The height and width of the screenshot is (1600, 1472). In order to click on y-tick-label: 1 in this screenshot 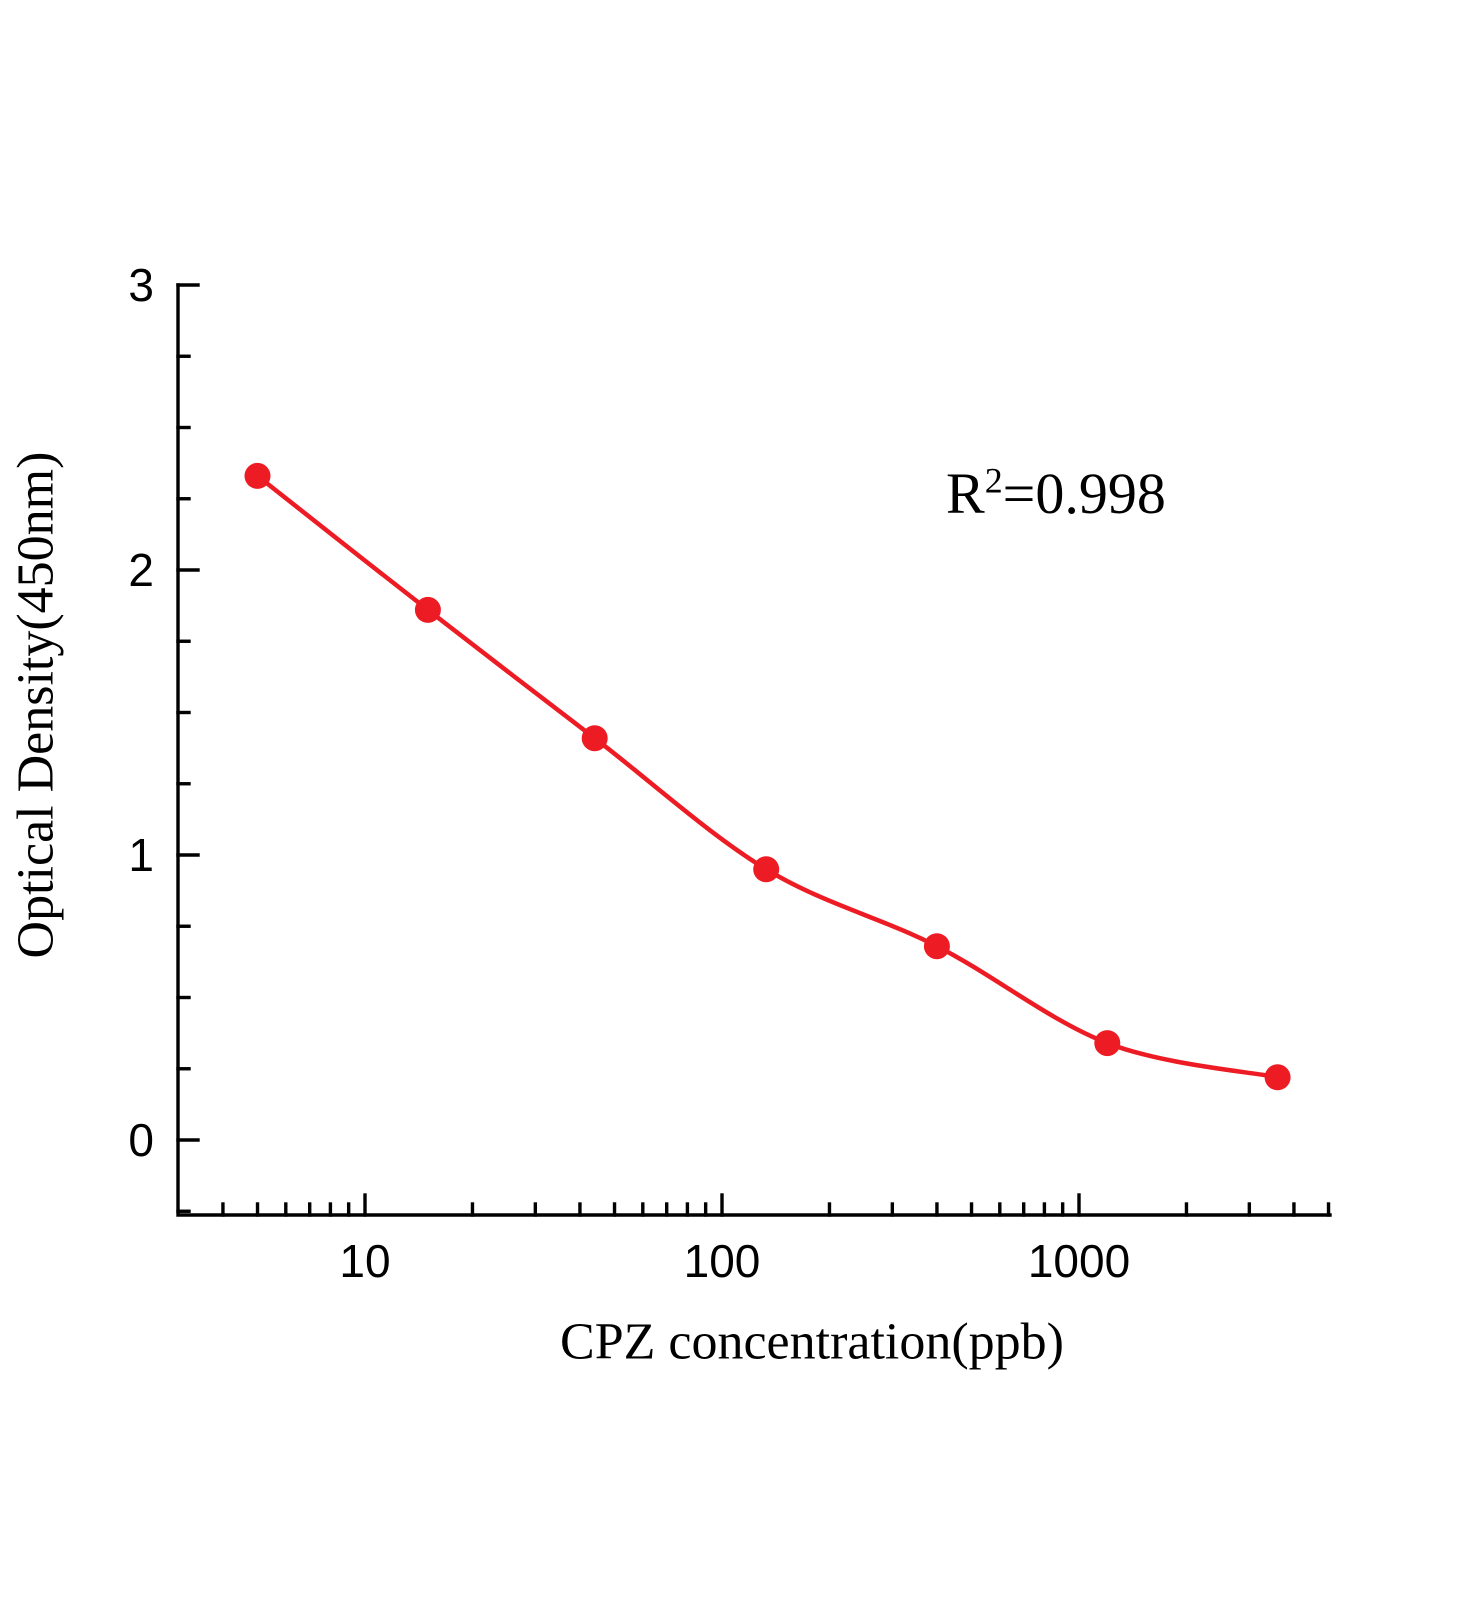, I will do `click(141, 855)`.